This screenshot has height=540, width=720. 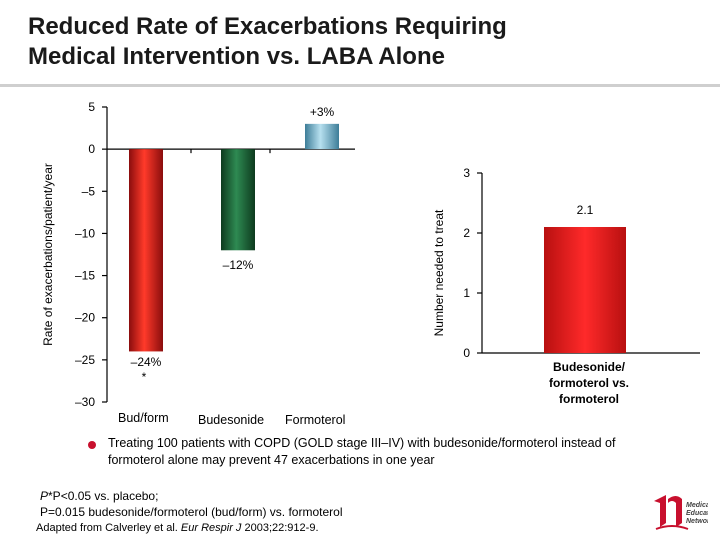 What do you see at coordinates (280, 528) in the screenshot?
I see `citation-suffix: 2003;22:912-9.` at bounding box center [280, 528].